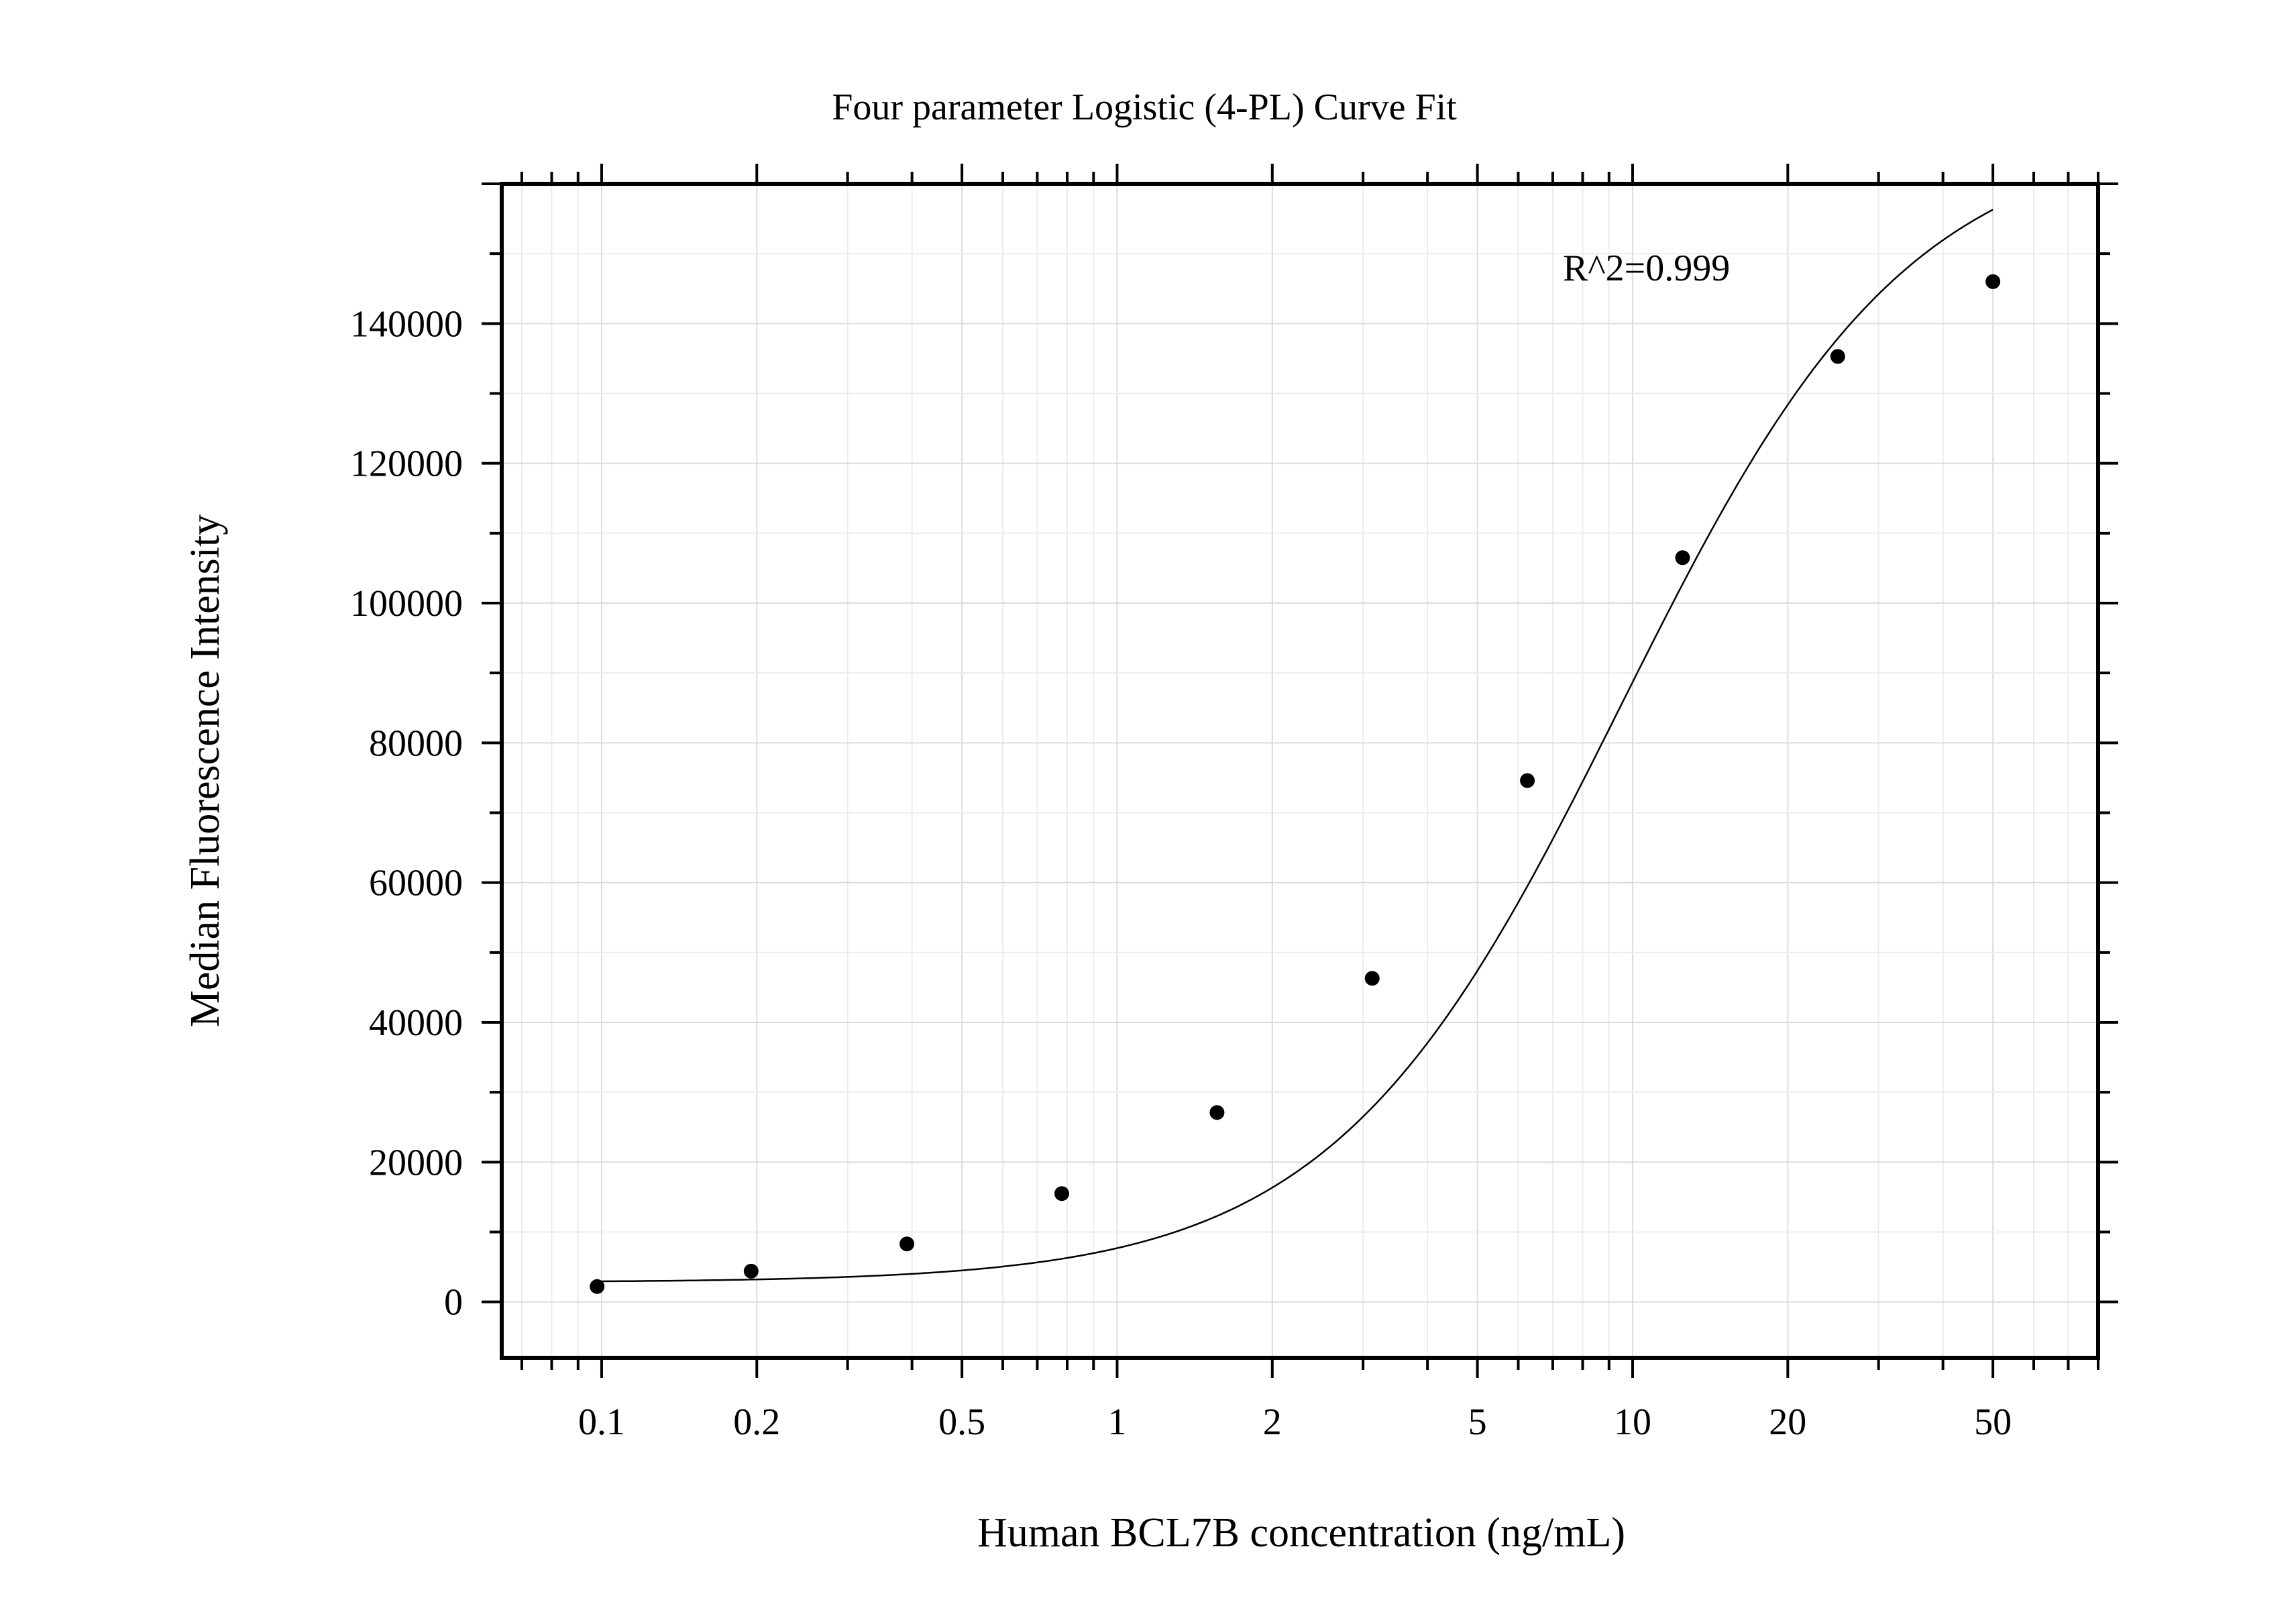 This screenshot has height=1604, width=2296. I want to click on x-tick-label: 0.5, so click(962, 1422).